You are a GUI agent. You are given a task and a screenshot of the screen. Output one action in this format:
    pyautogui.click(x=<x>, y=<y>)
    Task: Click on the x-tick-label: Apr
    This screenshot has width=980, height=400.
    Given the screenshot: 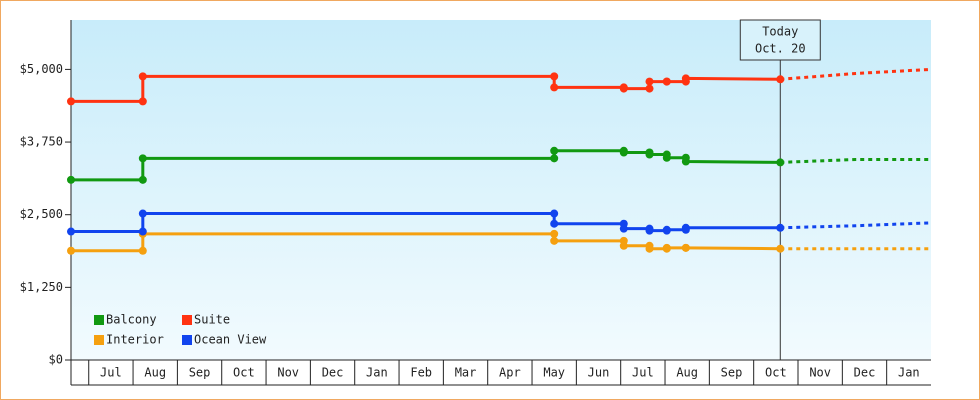 What is the action you would take?
    pyautogui.click(x=510, y=373)
    